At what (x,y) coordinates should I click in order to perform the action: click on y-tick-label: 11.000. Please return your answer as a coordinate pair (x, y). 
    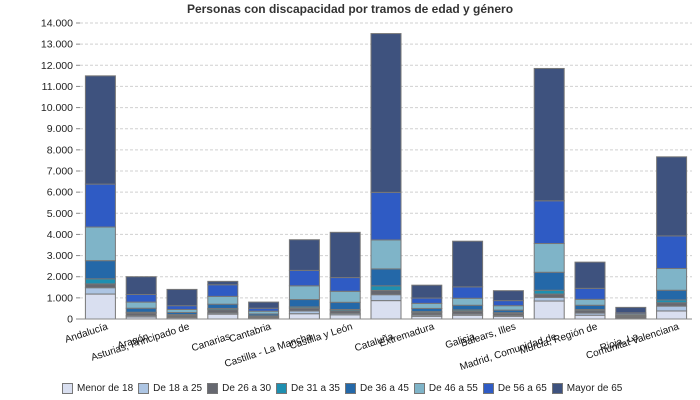
    Looking at the image, I should click on (57, 87).